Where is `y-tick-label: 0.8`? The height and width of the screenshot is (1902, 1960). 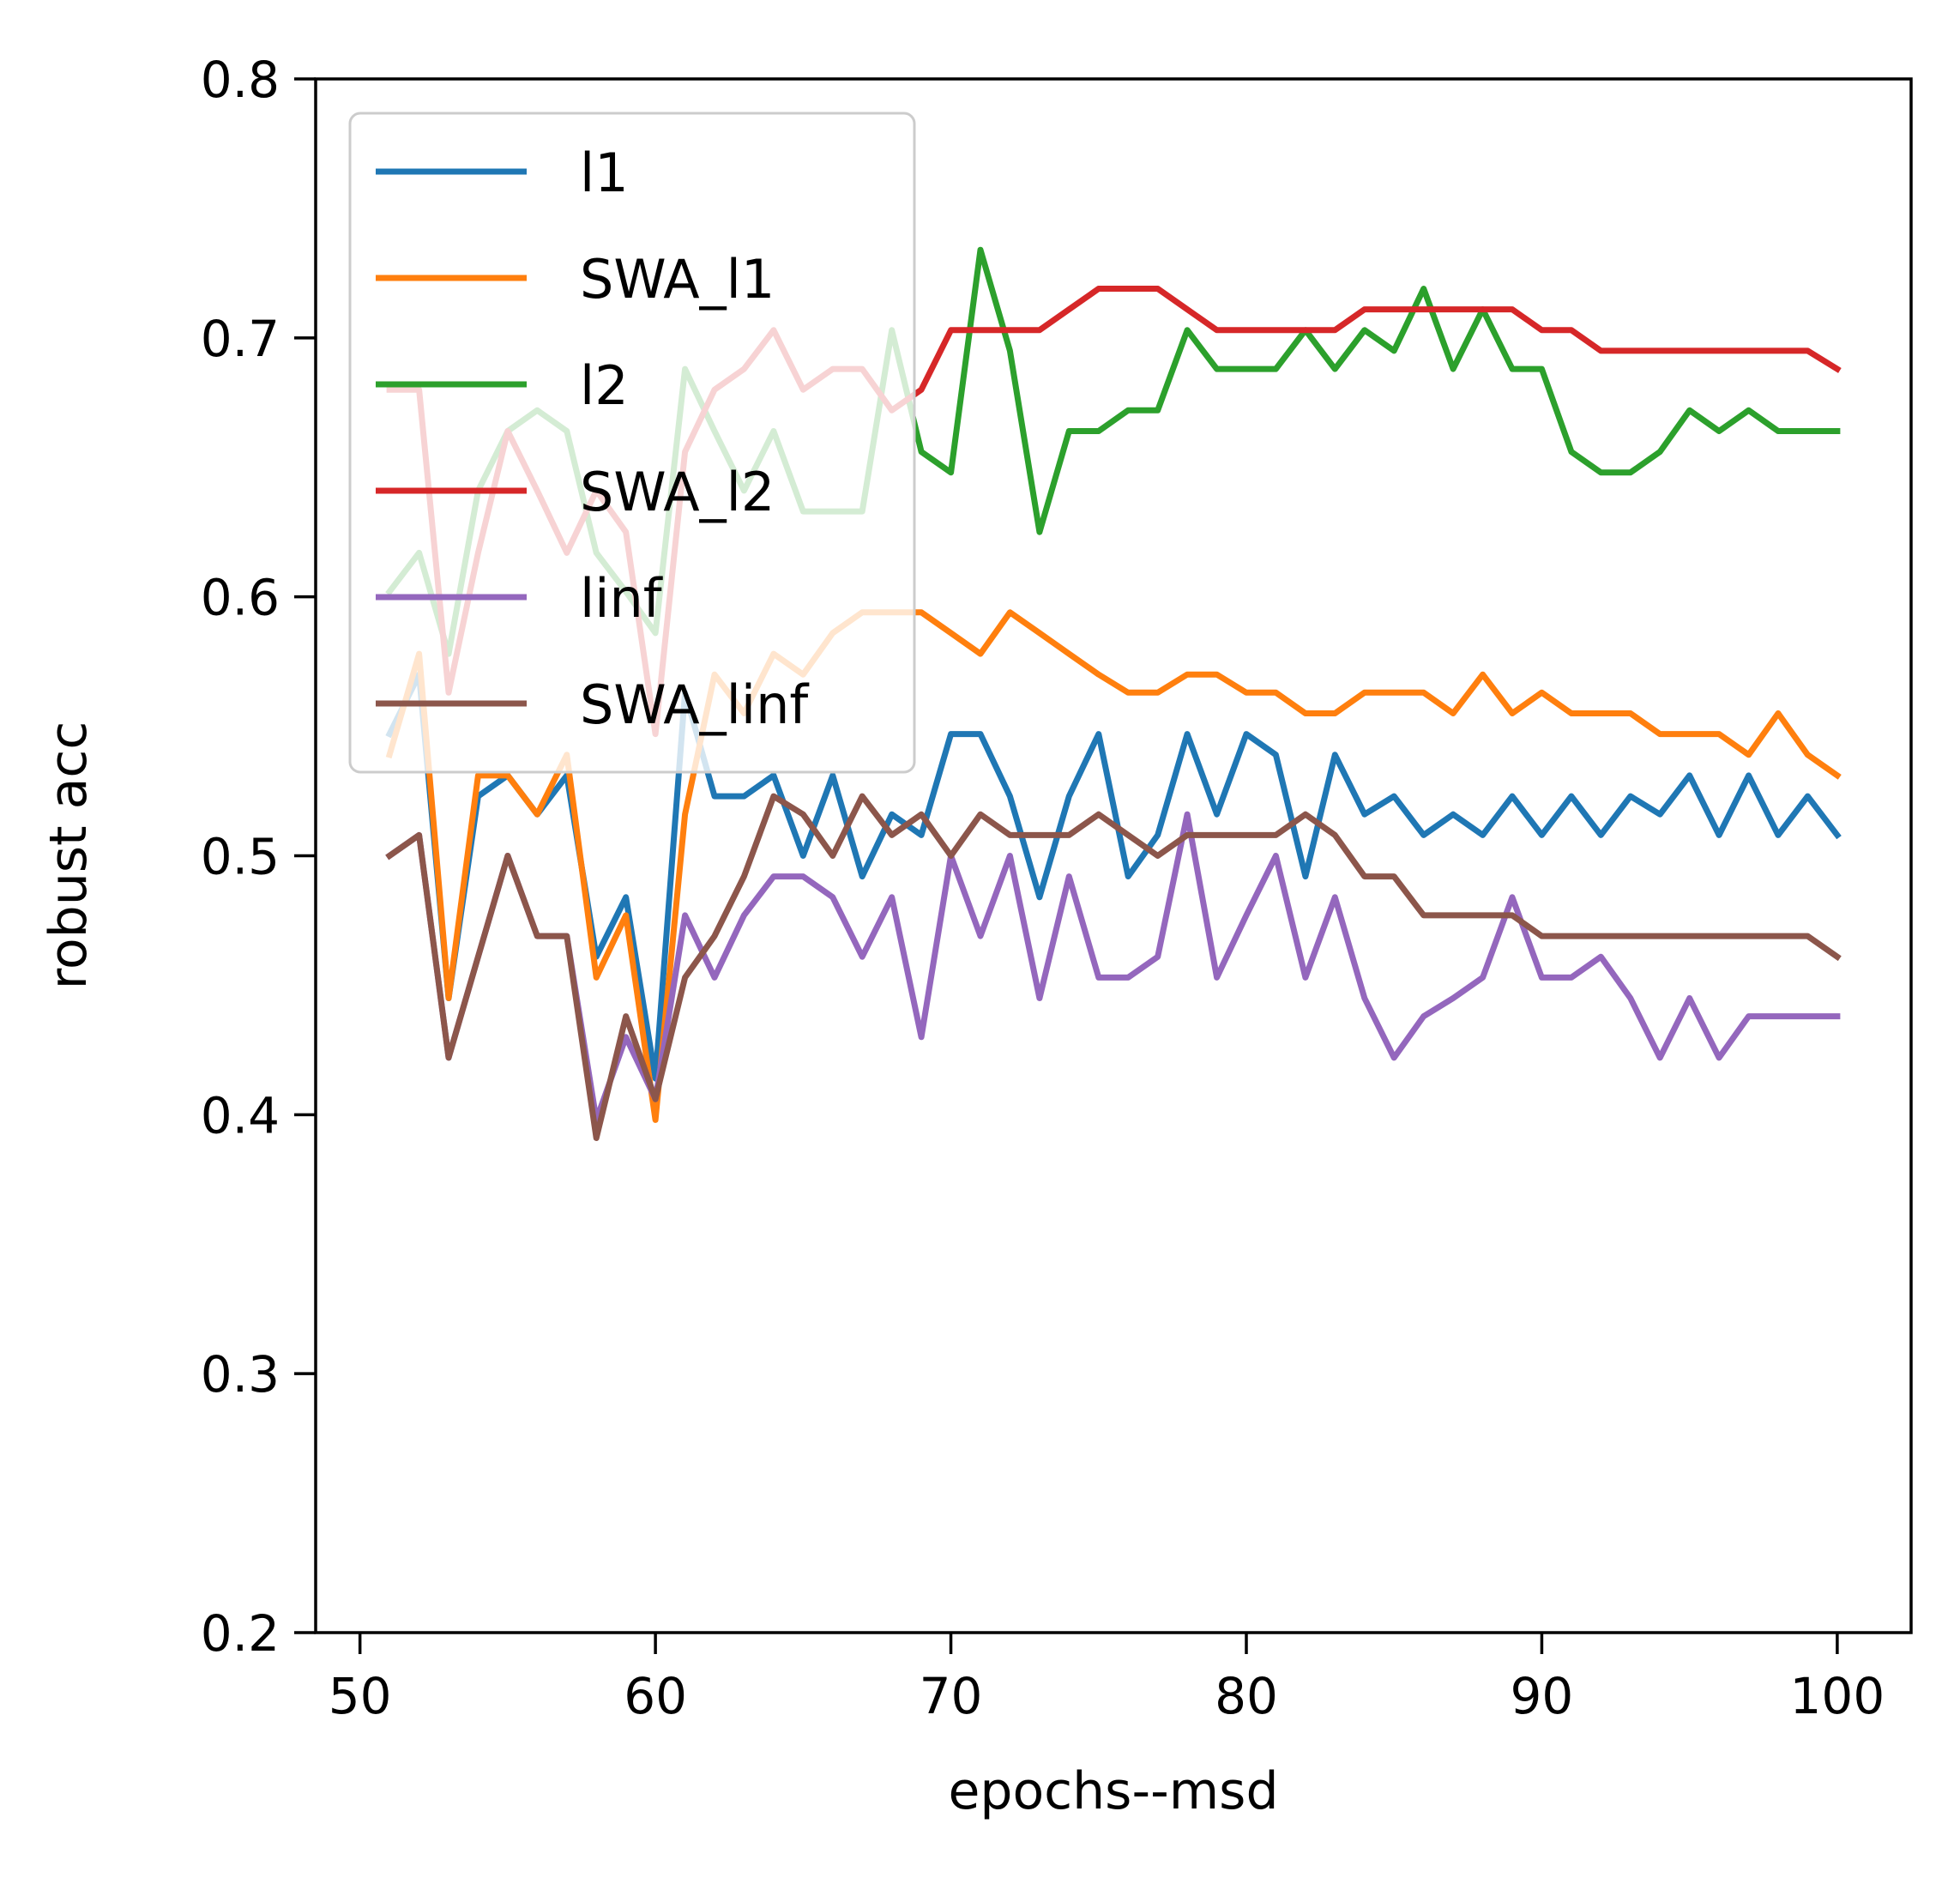 y-tick-label: 0.8 is located at coordinates (240, 80).